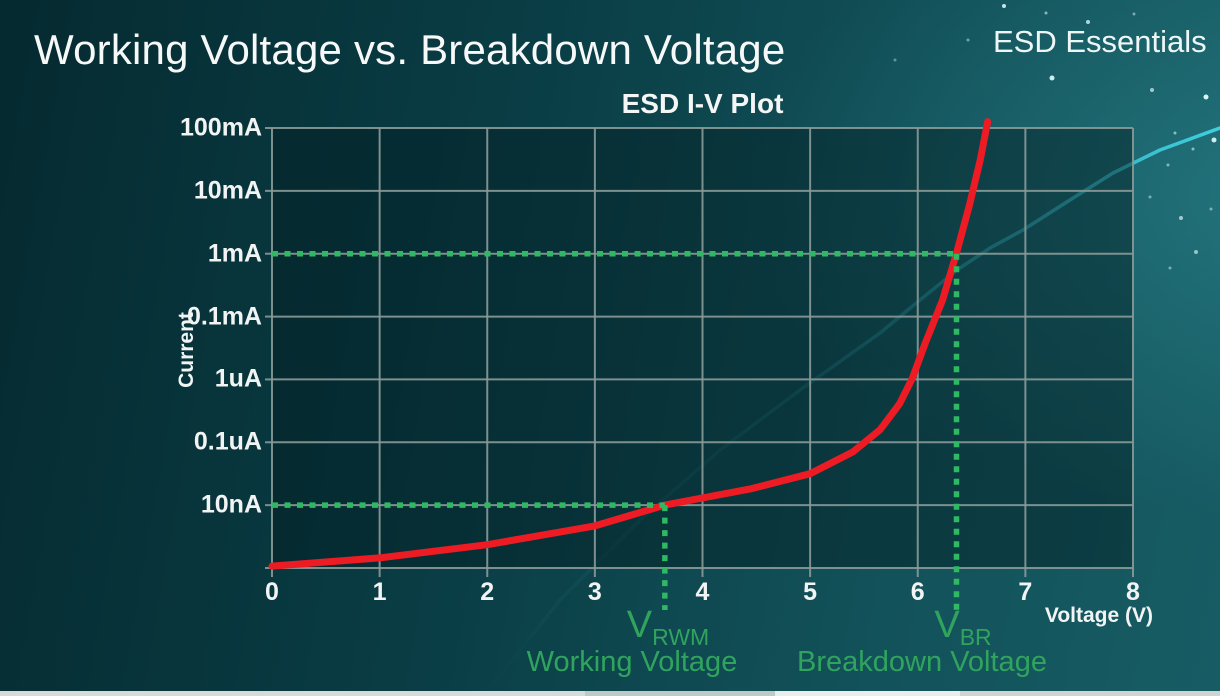 The height and width of the screenshot is (696, 1220). I want to click on vbr-symbol-letter: V, so click(947, 625).